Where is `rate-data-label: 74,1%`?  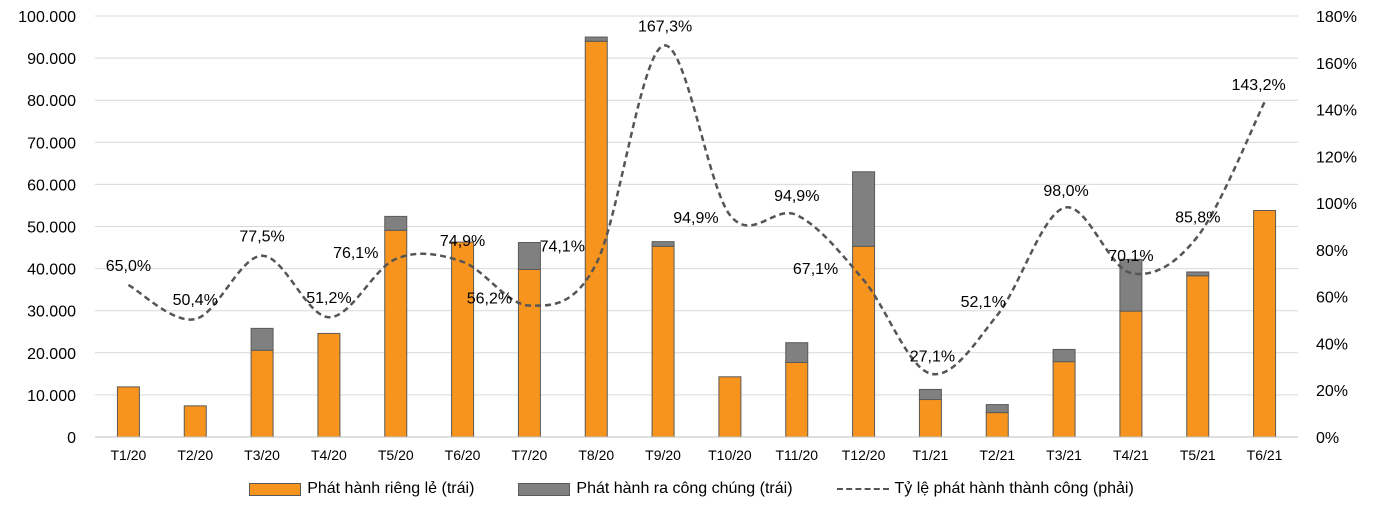
rate-data-label: 74,1% is located at coordinates (562, 247).